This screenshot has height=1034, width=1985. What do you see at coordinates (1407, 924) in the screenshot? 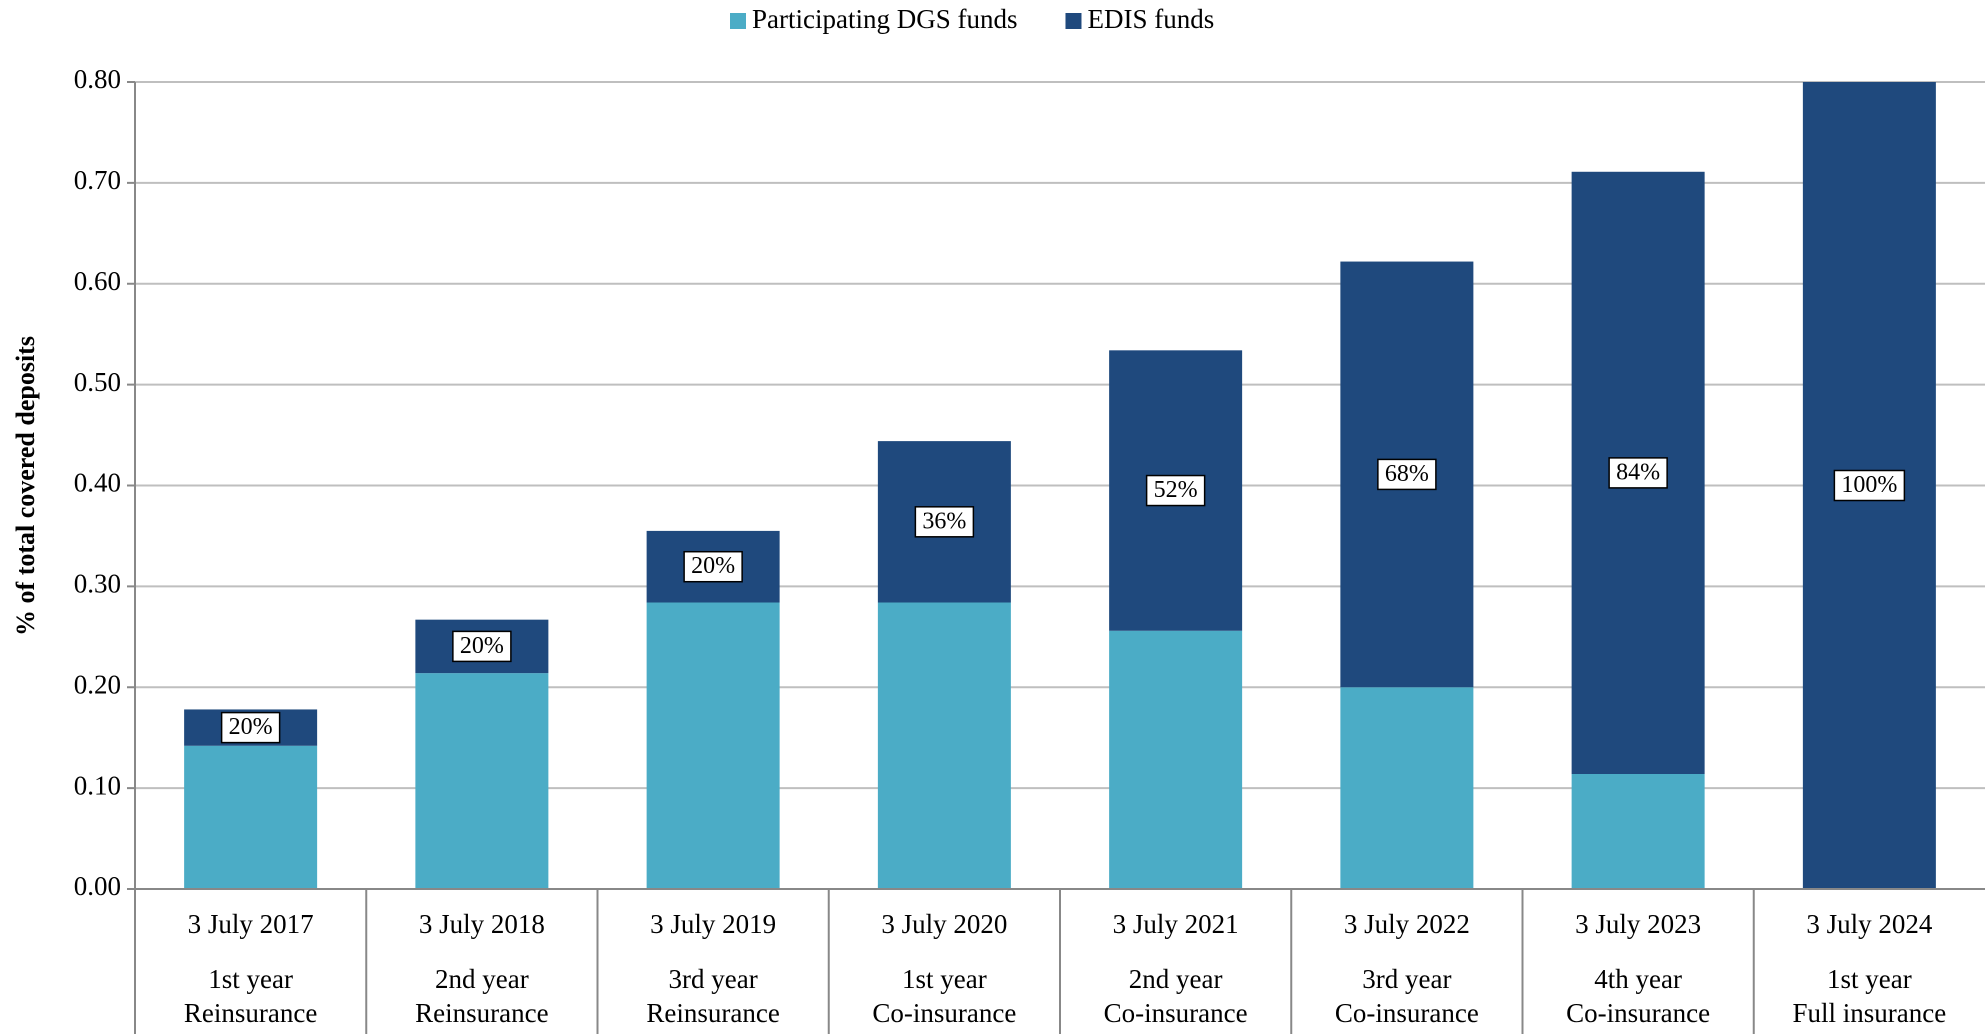
I see `x-tick-label: 3 July 2022` at bounding box center [1407, 924].